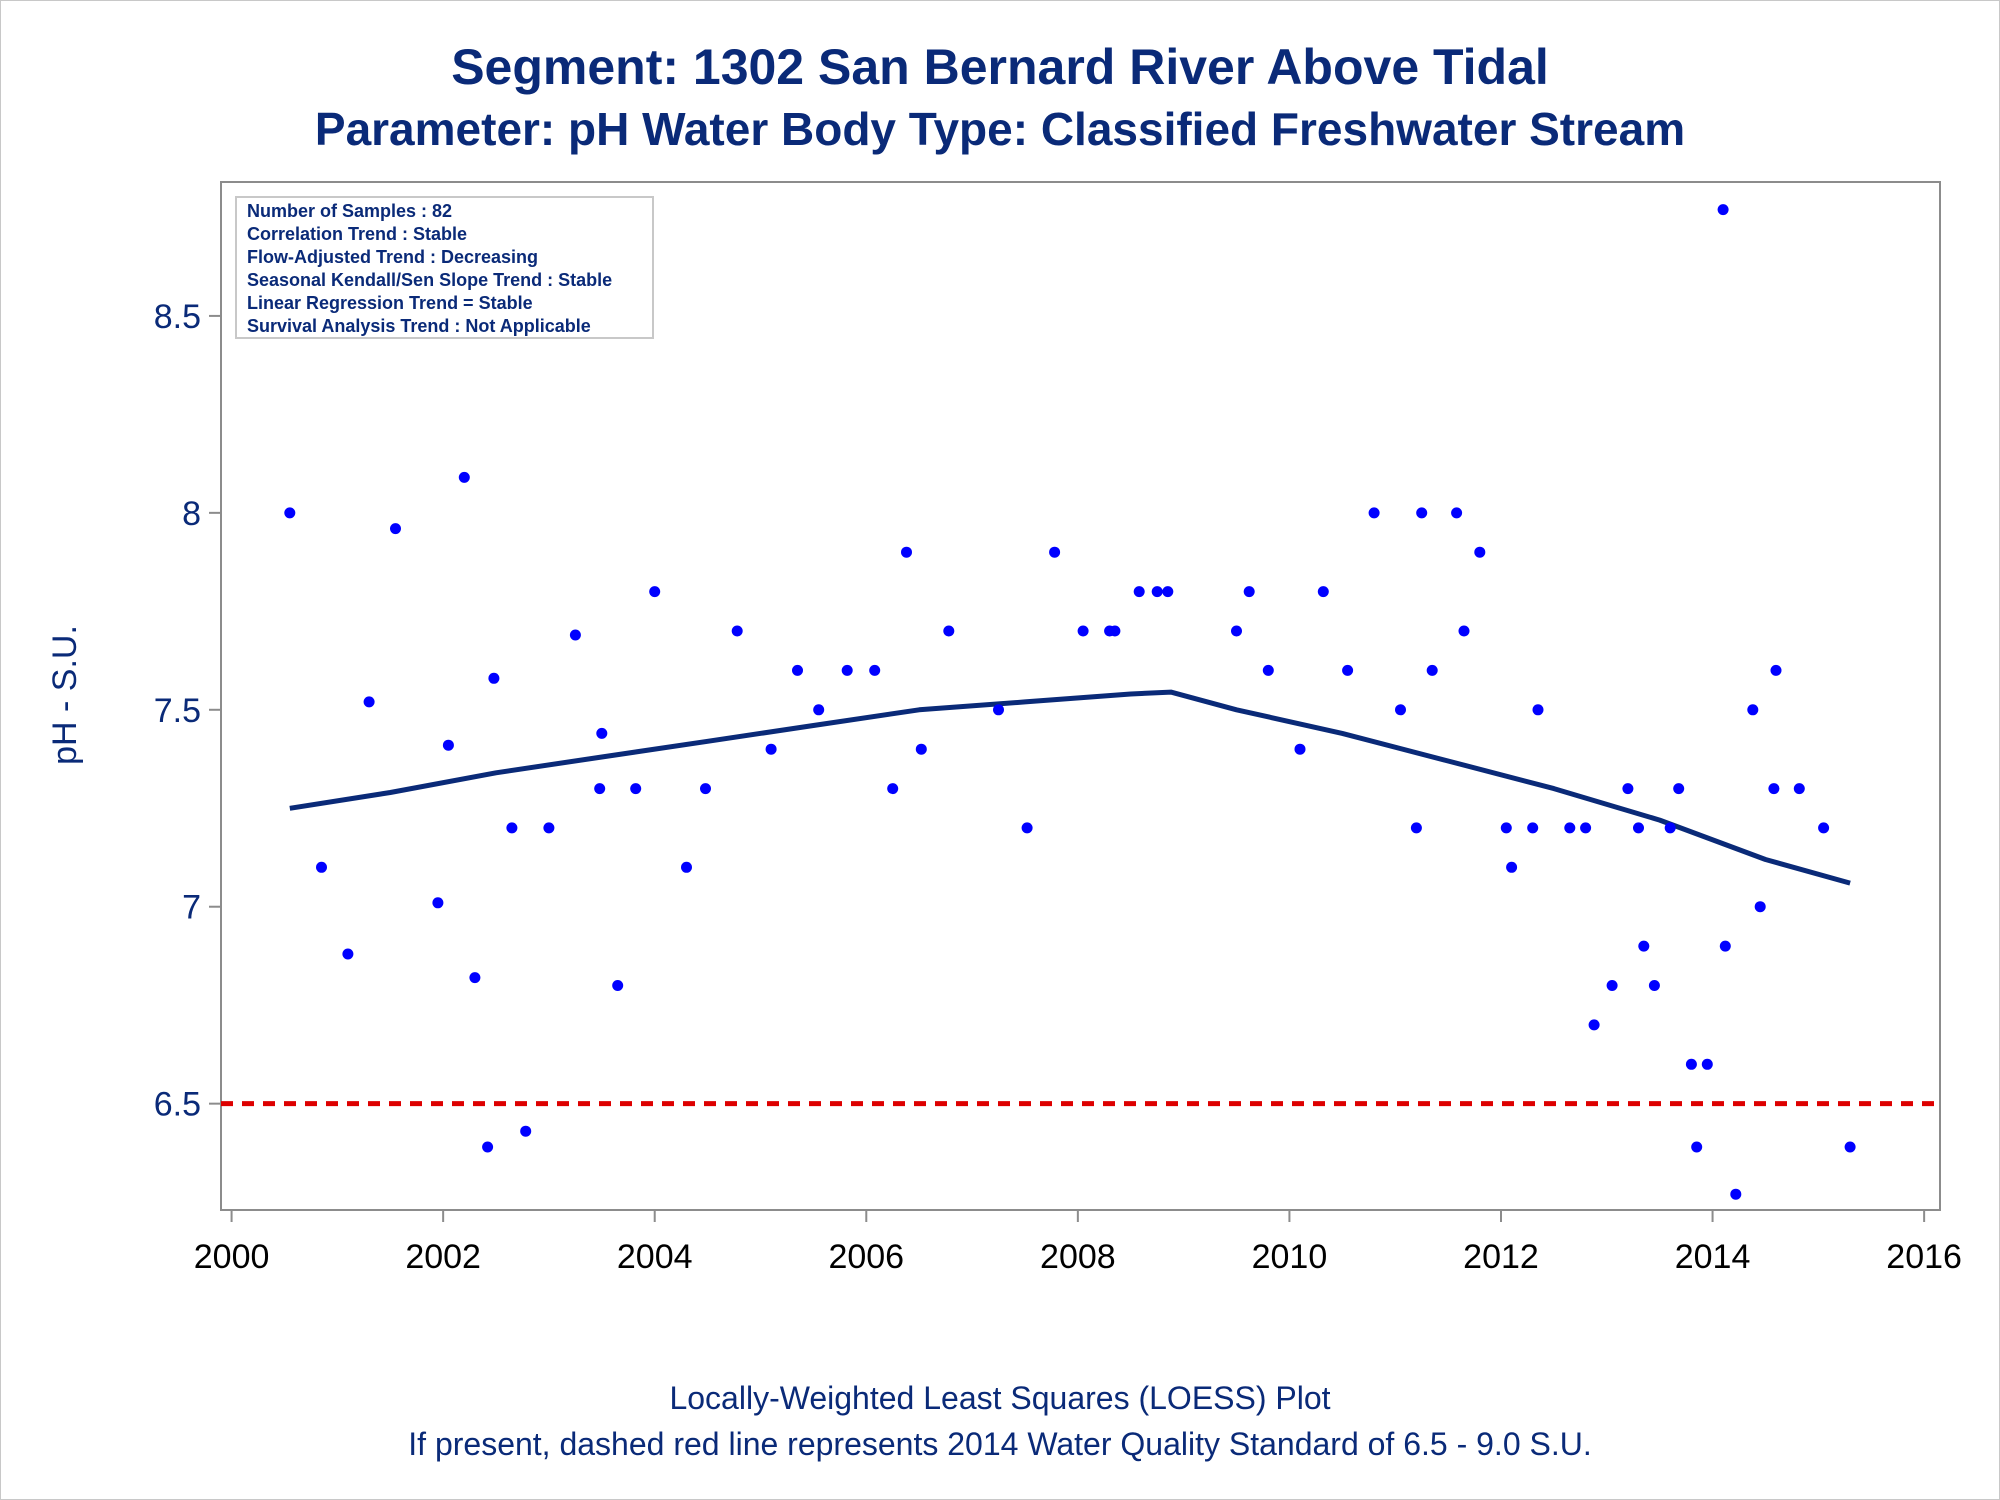  I want to click on y-tick-label: 6.5, so click(177, 1105).